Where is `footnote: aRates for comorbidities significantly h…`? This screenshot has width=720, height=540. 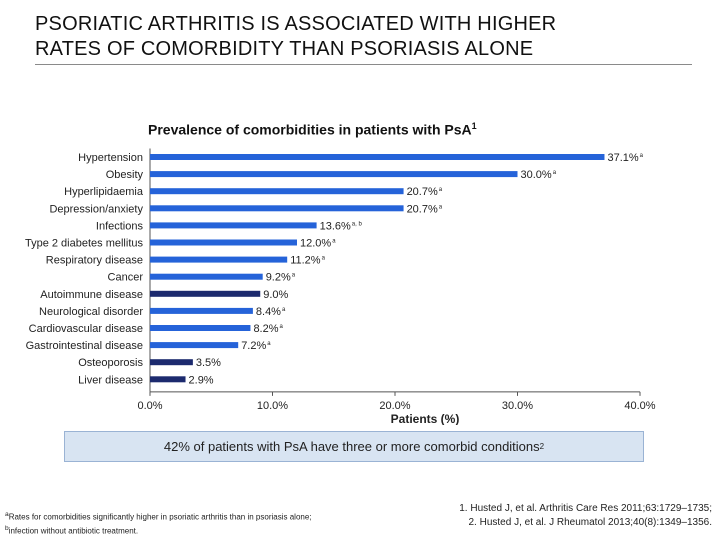 footnote: aRates for comorbidities significantly h… is located at coordinates (175, 522).